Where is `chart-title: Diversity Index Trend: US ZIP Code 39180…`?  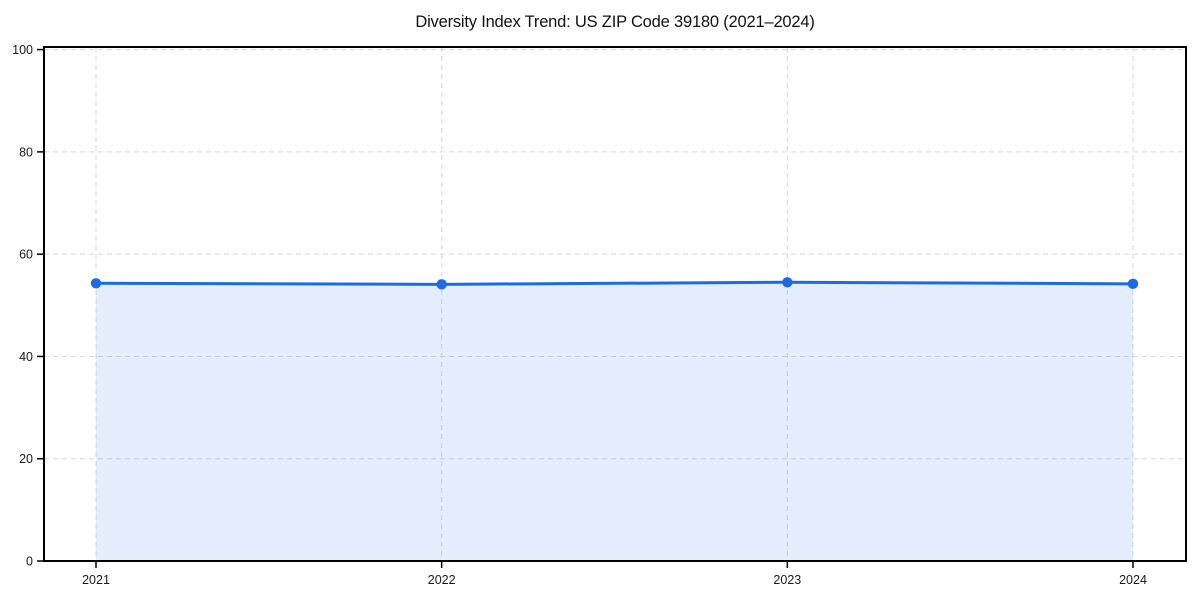 chart-title: Diversity Index Trend: US ZIP Code 39180… is located at coordinates (615, 22).